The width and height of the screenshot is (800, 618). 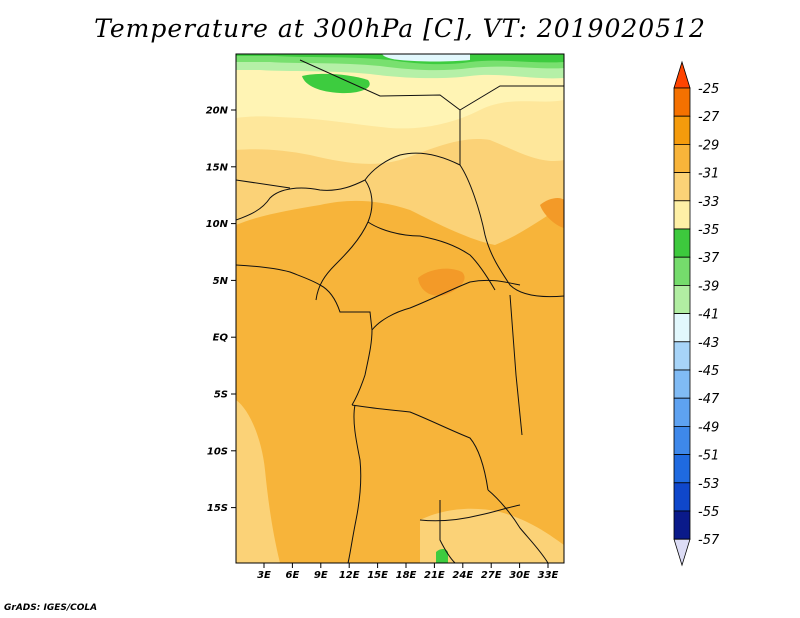 What do you see at coordinates (217, 451) in the screenshot?
I see `lat-label: 10S` at bounding box center [217, 451].